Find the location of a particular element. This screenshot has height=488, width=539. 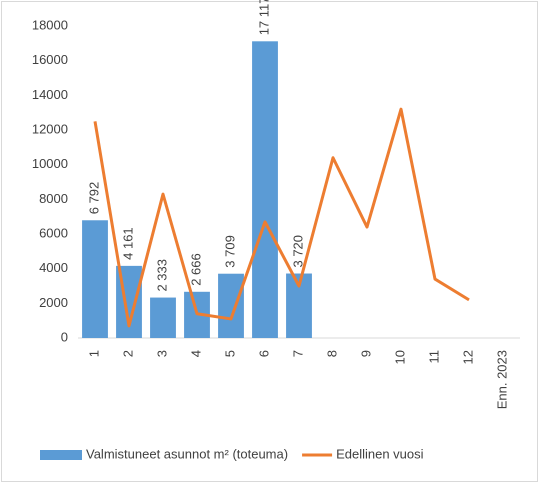

y-tick-label: 14000 is located at coordinates (50, 94).